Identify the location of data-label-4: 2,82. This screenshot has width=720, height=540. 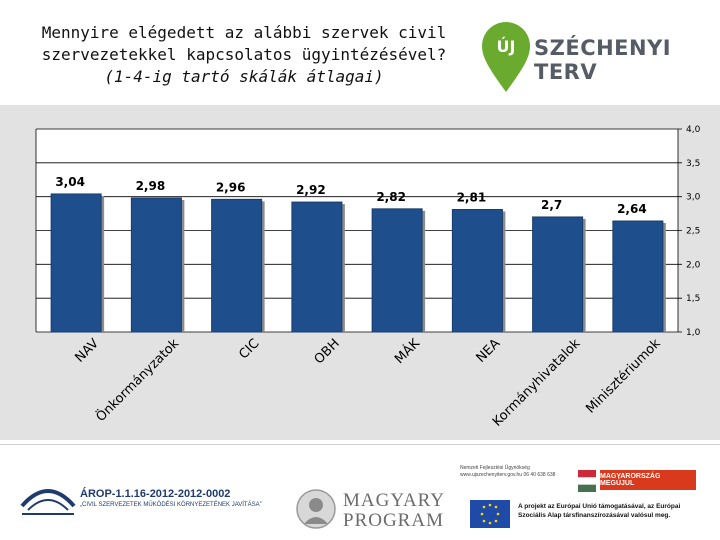
(391, 197).